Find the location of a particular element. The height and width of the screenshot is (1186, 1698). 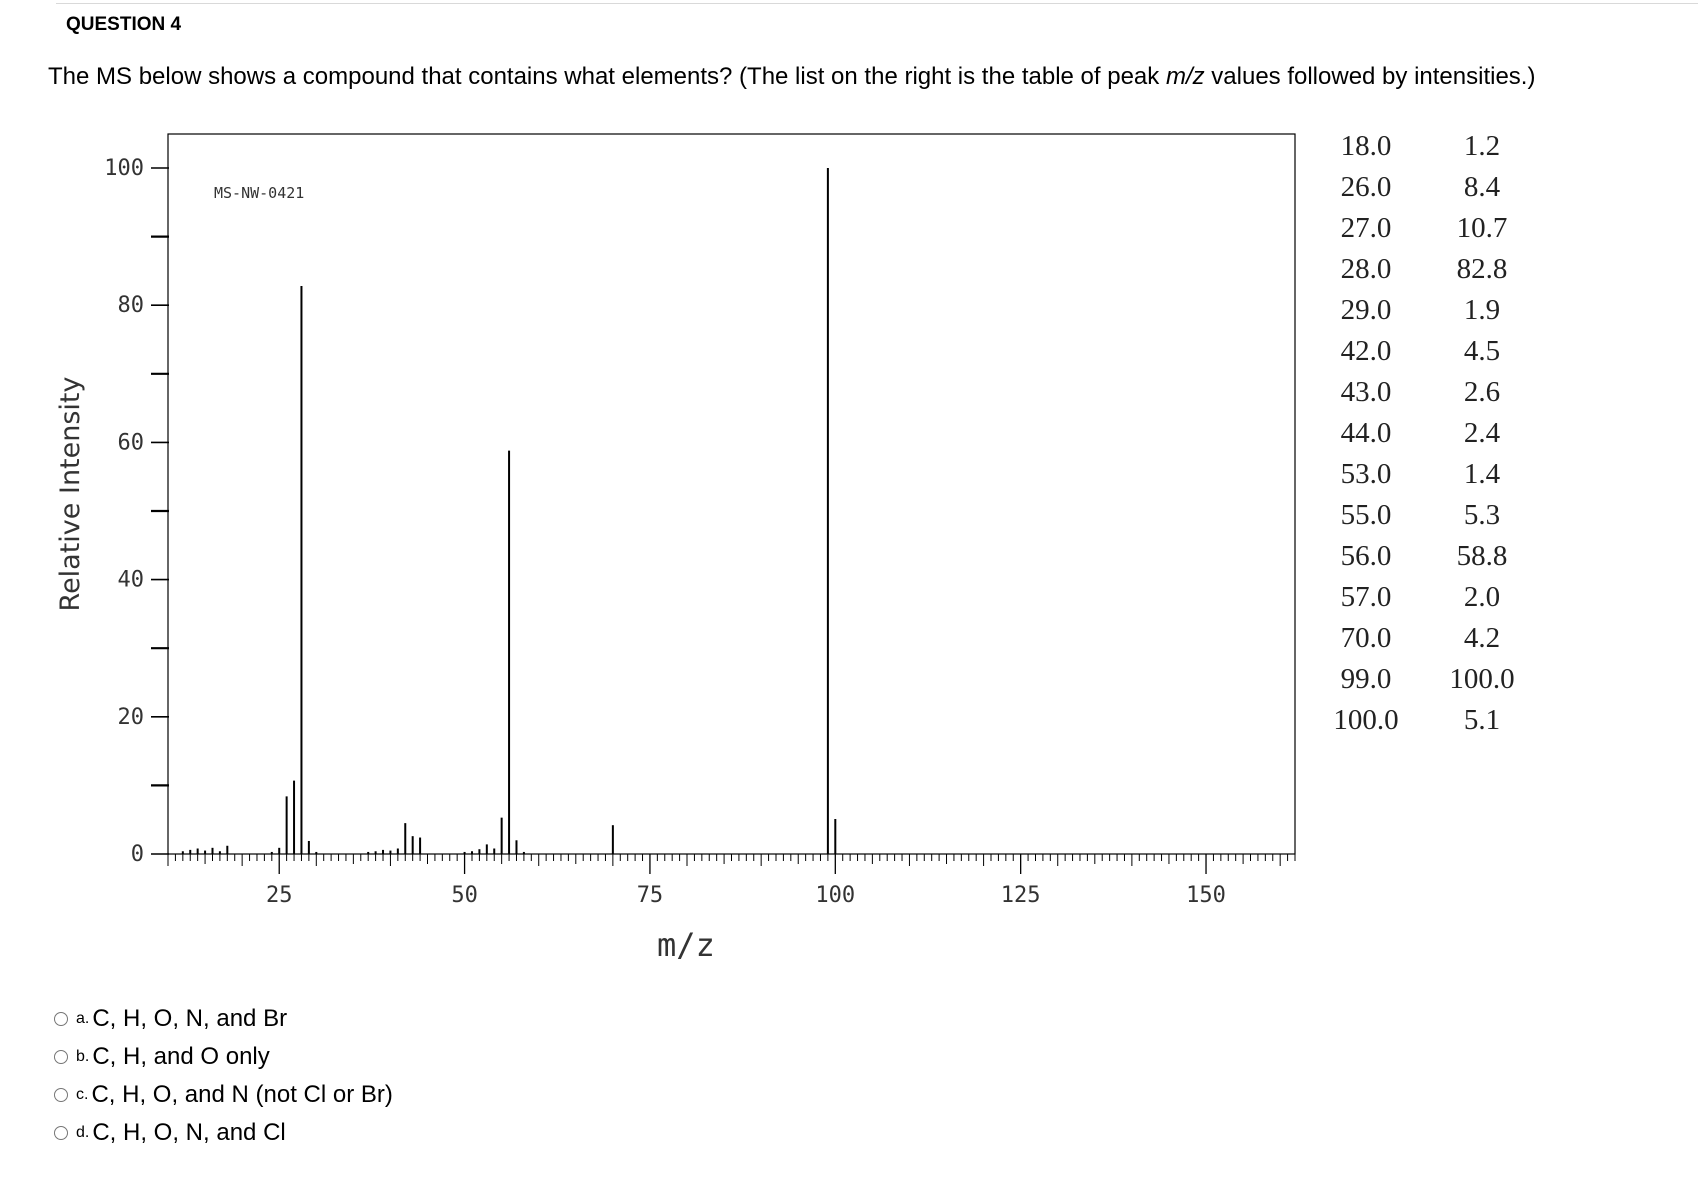

peak-mz-value: 29.0 is located at coordinates (1366, 310).